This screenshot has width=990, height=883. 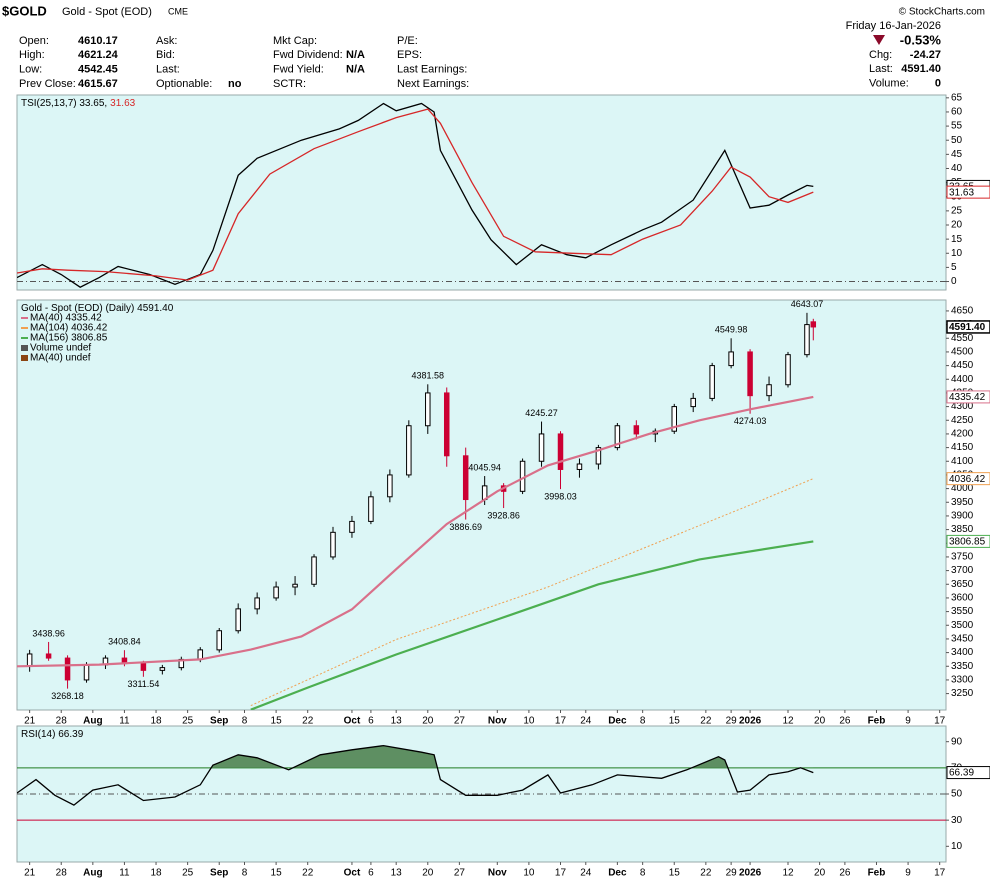 I want to click on field-label: Open:, so click(x=34, y=41).